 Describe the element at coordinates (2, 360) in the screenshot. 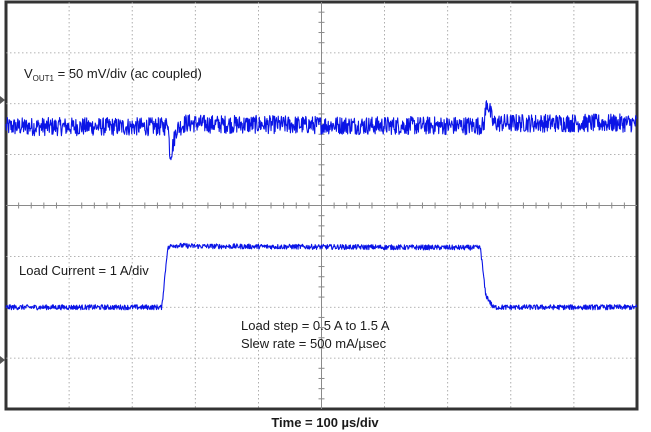

I see `ch2-marker-icon` at that location.